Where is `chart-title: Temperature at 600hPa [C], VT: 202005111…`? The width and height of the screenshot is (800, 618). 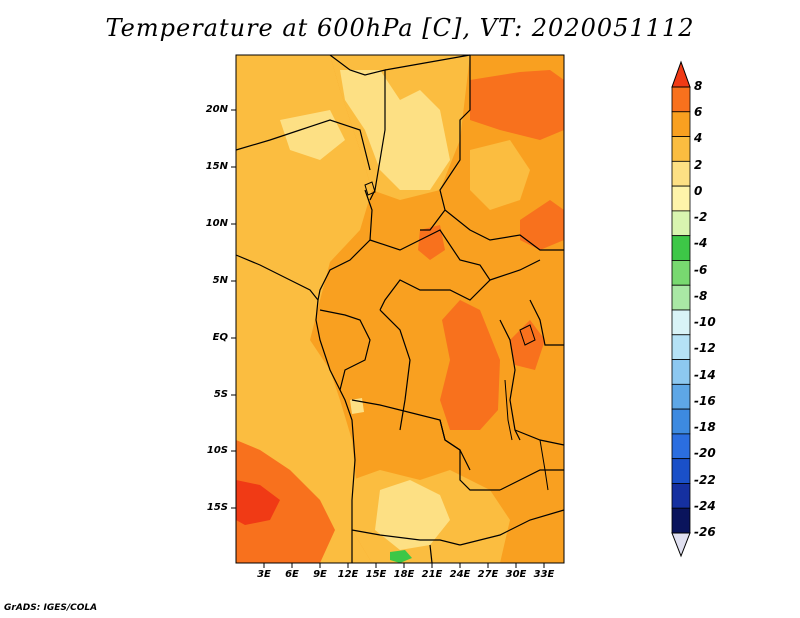
chart-title: Temperature at 600hPa [C], VT: 202005111… is located at coordinates (400, 28).